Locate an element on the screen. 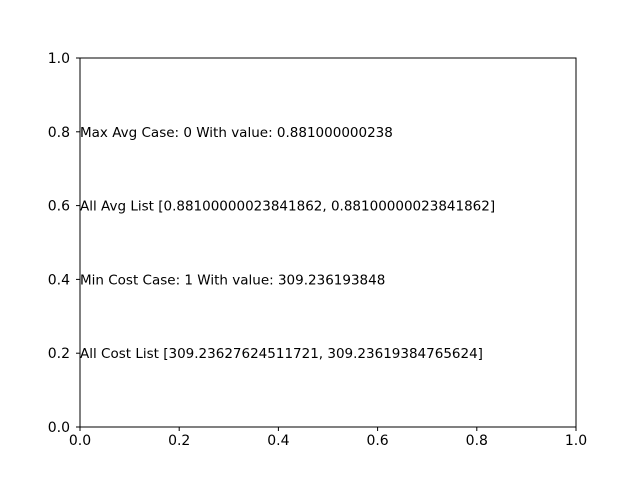 This screenshot has height=480, width=640. x-tick-label: 0.6 is located at coordinates (377, 441).